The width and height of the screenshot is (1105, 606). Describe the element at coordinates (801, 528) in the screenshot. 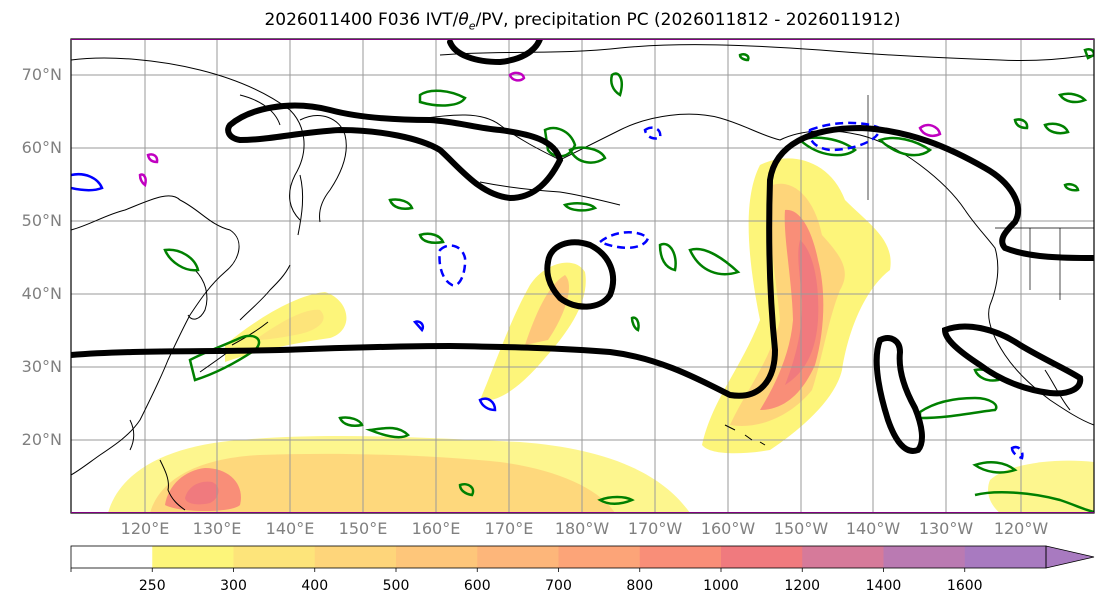

I see `longitude-label: 150°W` at that location.